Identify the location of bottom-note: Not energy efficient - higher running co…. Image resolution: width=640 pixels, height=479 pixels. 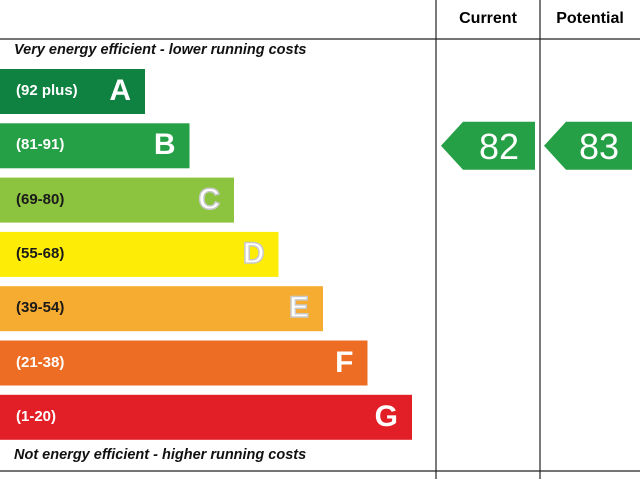
(160, 455).